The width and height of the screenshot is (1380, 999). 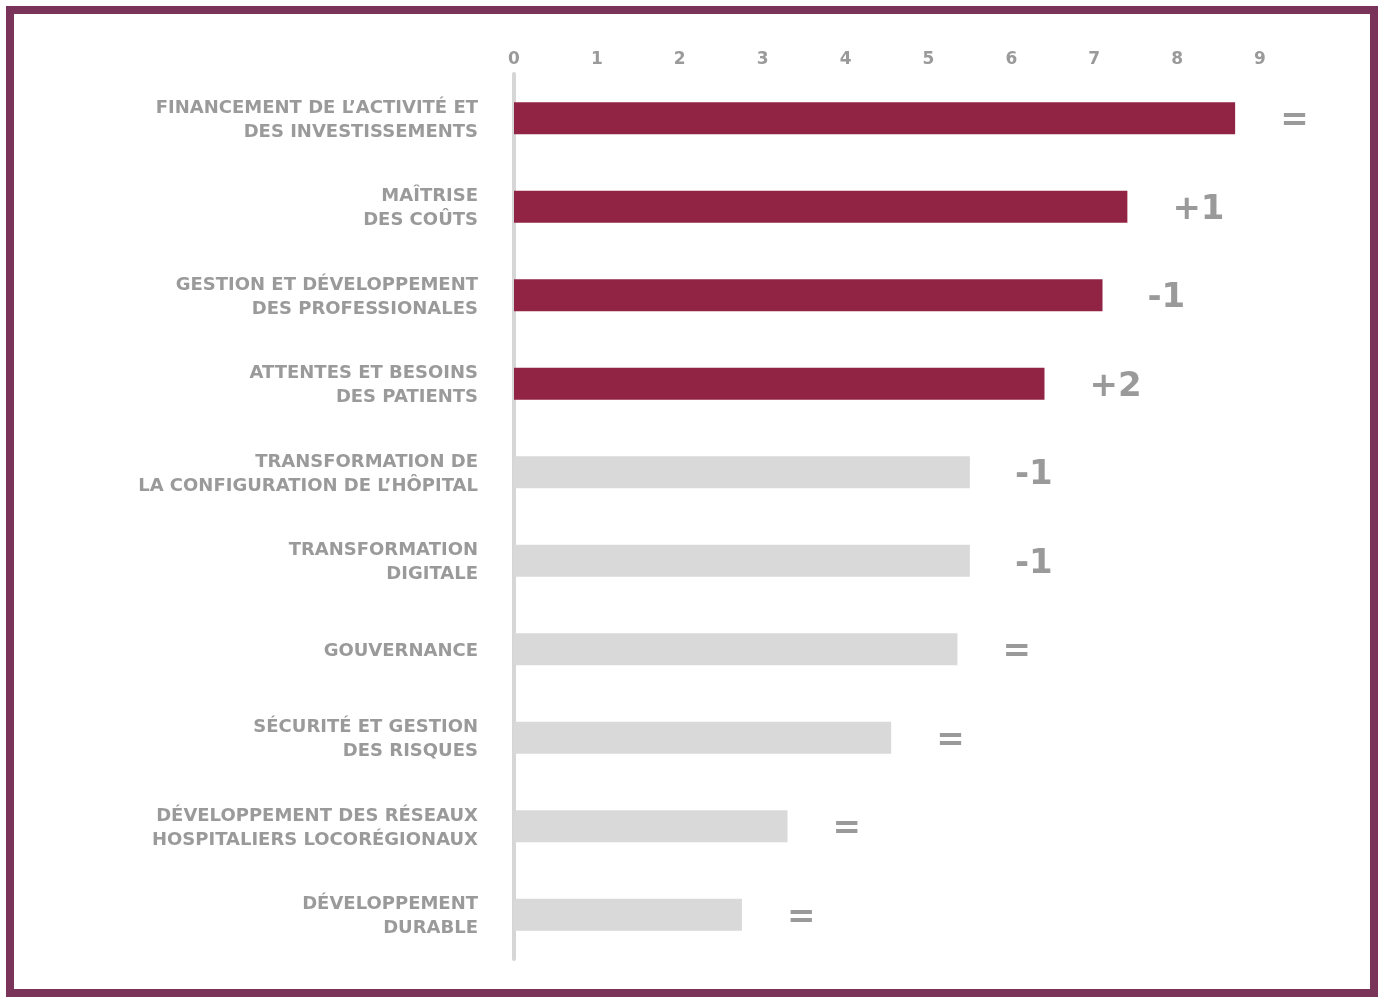 I want to click on y-tick-label: ATTENTES ET BESOINS DES PATIENTS, so click(x=363, y=384).